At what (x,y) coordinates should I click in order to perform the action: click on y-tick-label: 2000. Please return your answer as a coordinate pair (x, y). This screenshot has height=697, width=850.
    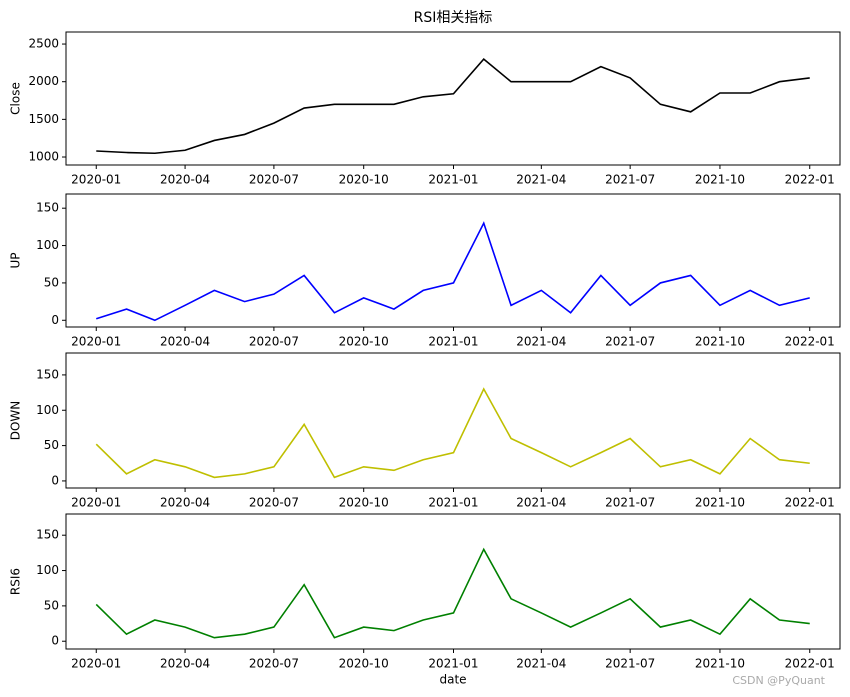
    Looking at the image, I should click on (43, 81).